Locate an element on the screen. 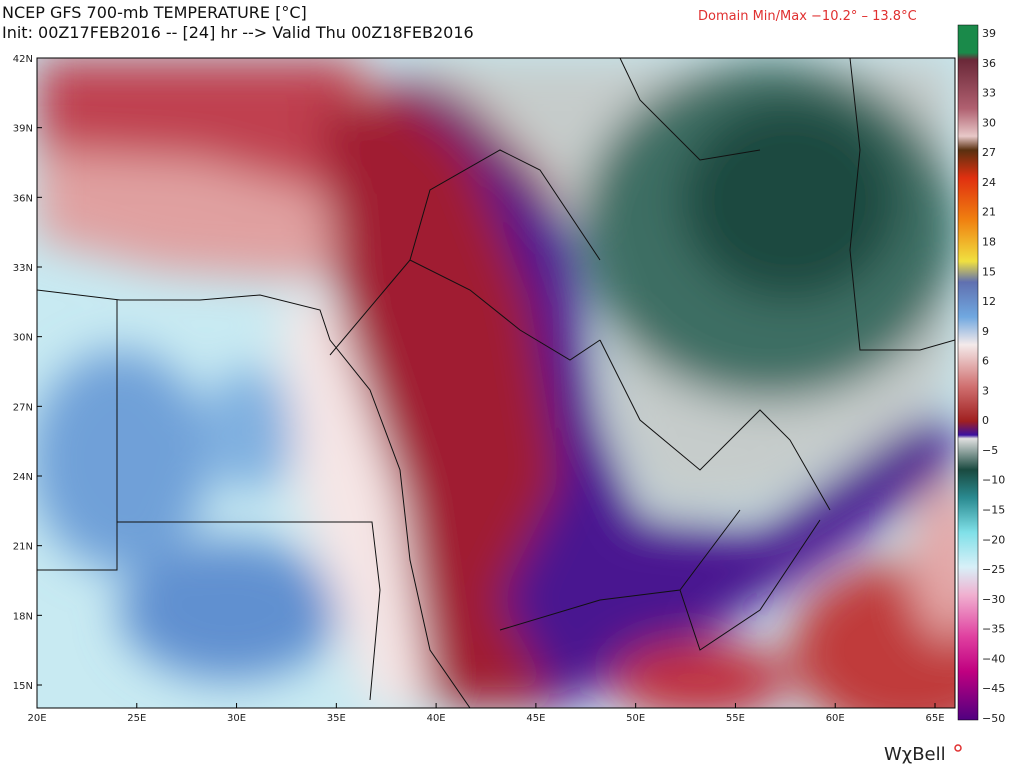  lon-label: 65E is located at coordinates (934, 718).